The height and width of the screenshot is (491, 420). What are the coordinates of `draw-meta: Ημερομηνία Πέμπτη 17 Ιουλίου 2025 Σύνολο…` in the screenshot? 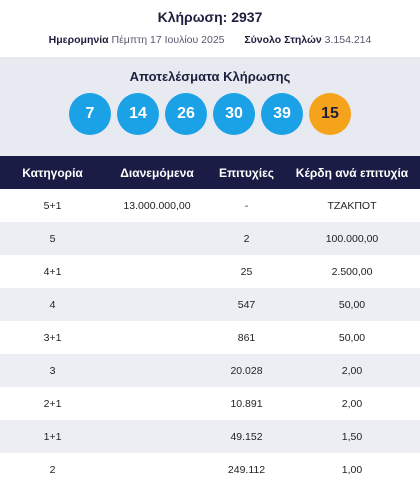 It's located at (210, 40).